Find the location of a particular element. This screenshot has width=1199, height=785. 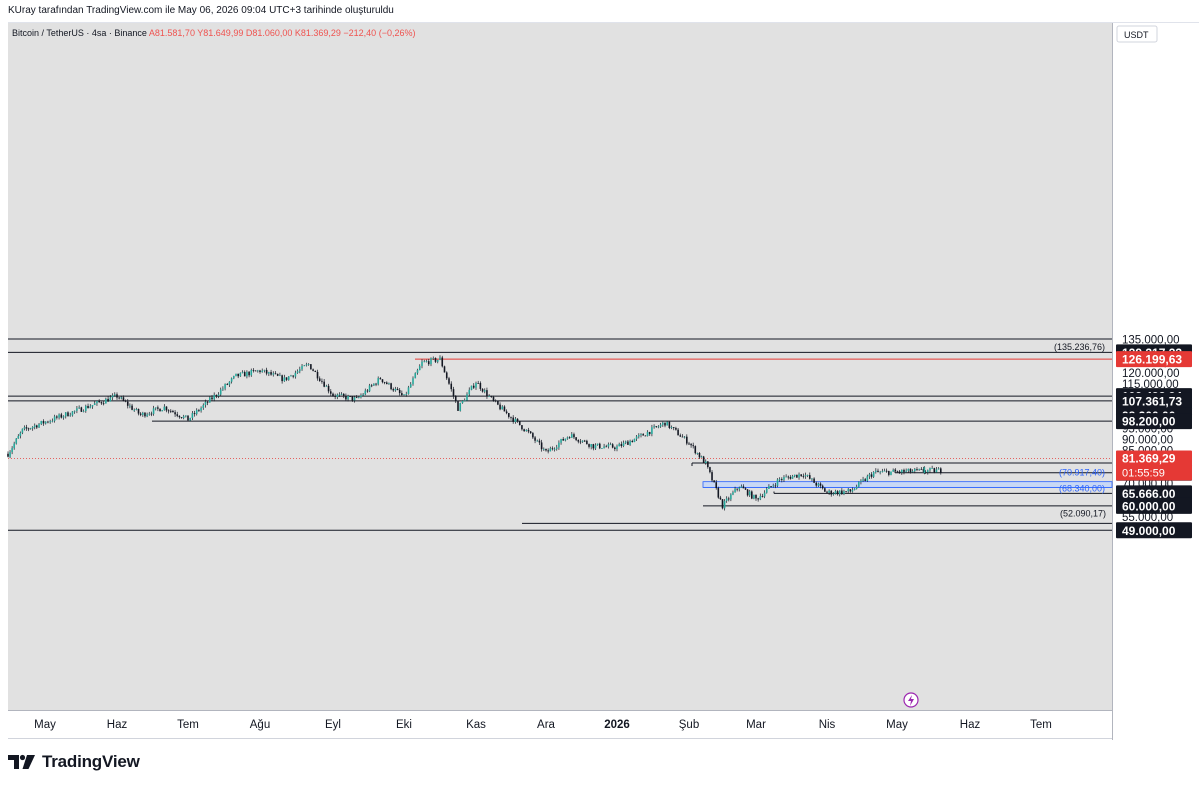

price-label-box is located at coordinates (1154, 400).